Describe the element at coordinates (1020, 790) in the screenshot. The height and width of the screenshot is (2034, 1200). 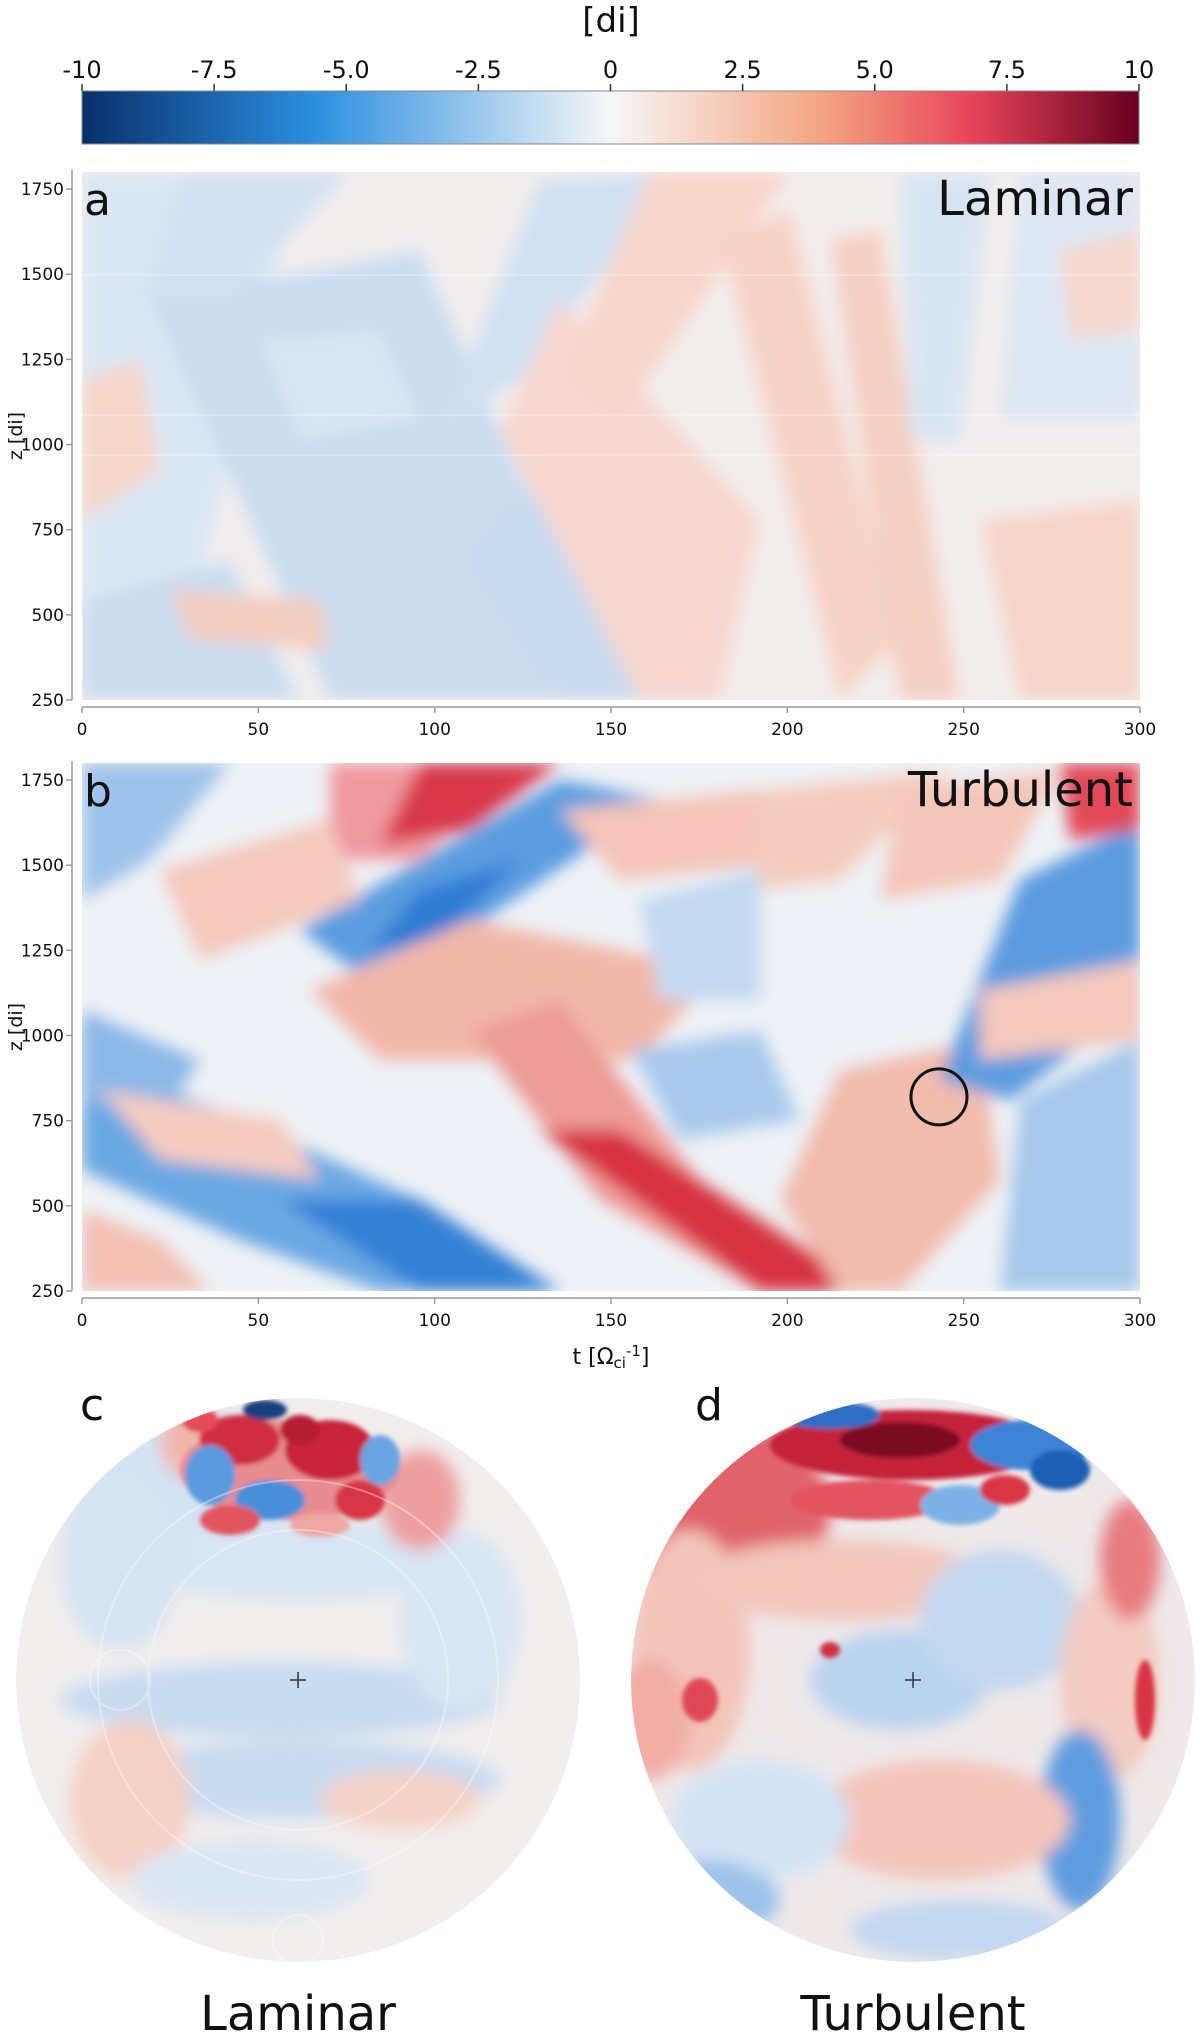
I see `panel-b-title: Turbulent` at that location.